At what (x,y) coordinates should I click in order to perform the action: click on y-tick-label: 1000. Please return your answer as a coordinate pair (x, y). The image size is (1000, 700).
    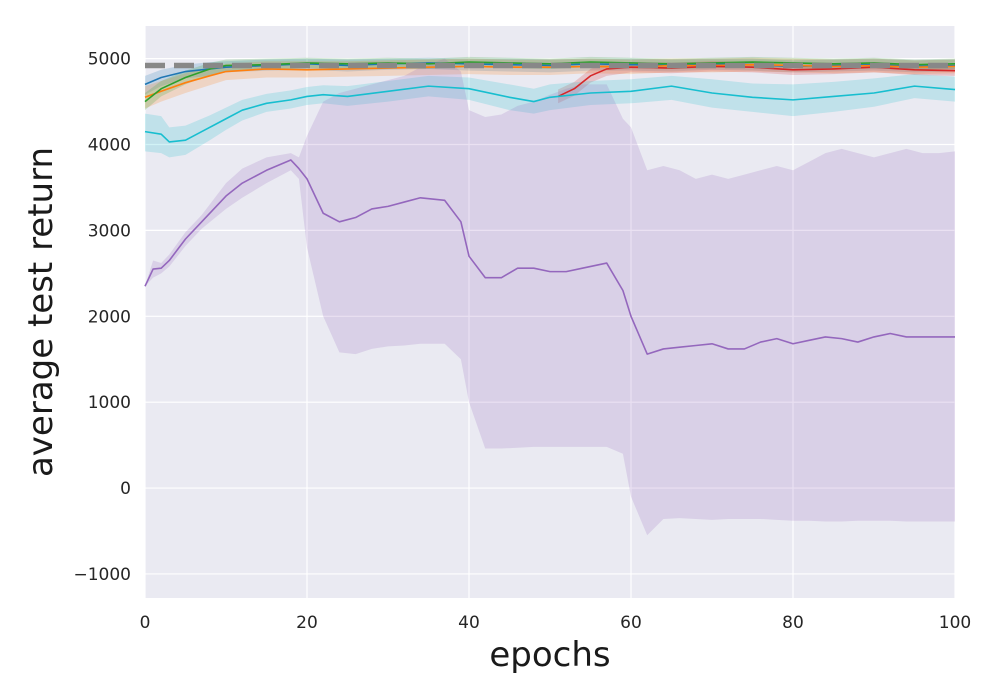
    Looking at the image, I should click on (109, 403).